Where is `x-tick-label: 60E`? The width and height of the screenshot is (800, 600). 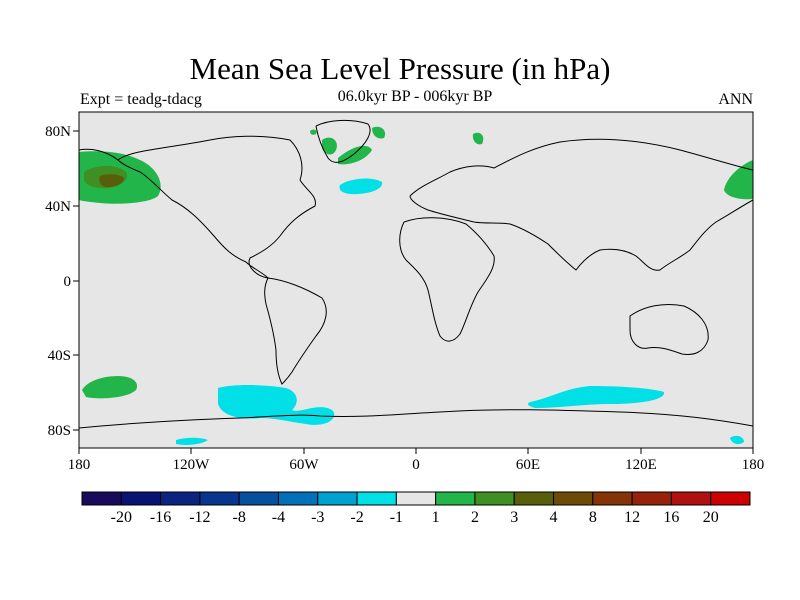
x-tick-label: 60E is located at coordinates (528, 465).